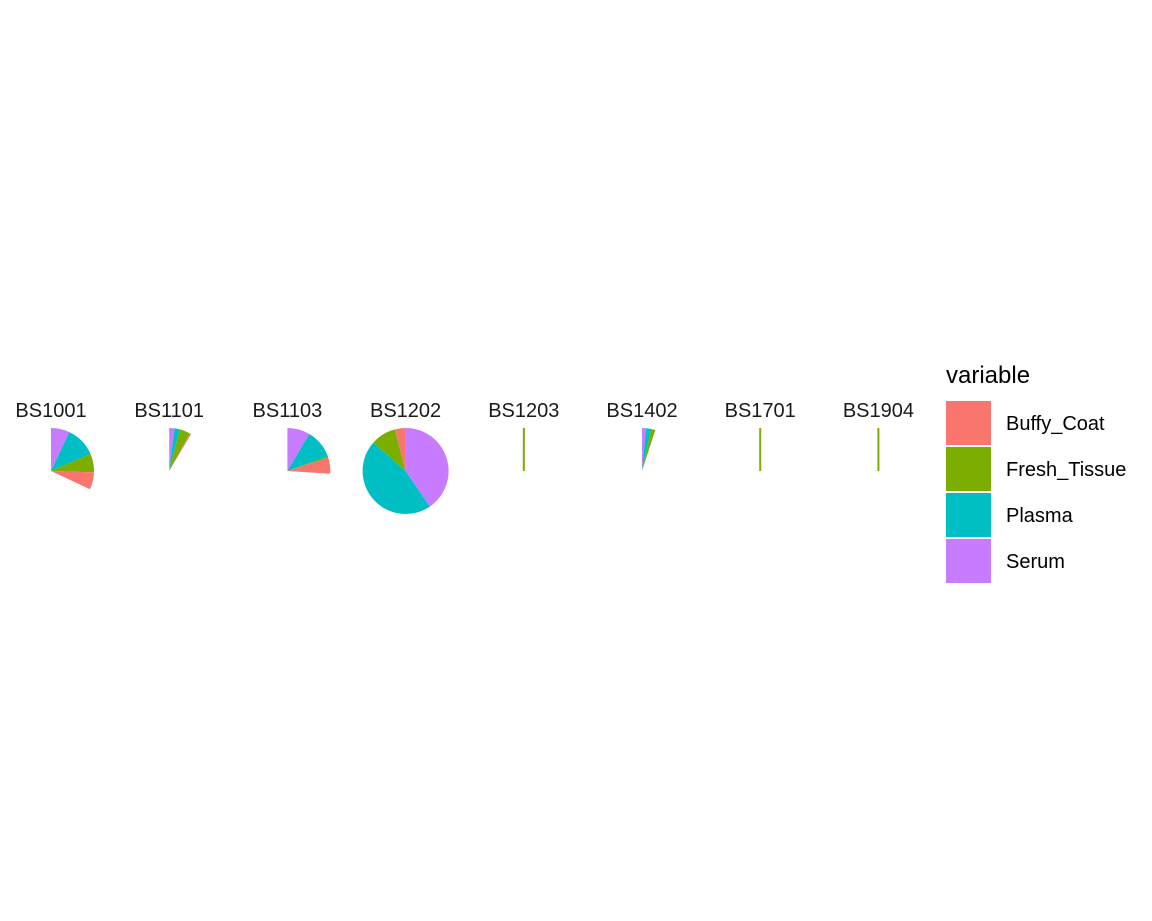  Describe the element at coordinates (644, 449) in the screenshot. I see `slice-bs1402-serum` at that location.